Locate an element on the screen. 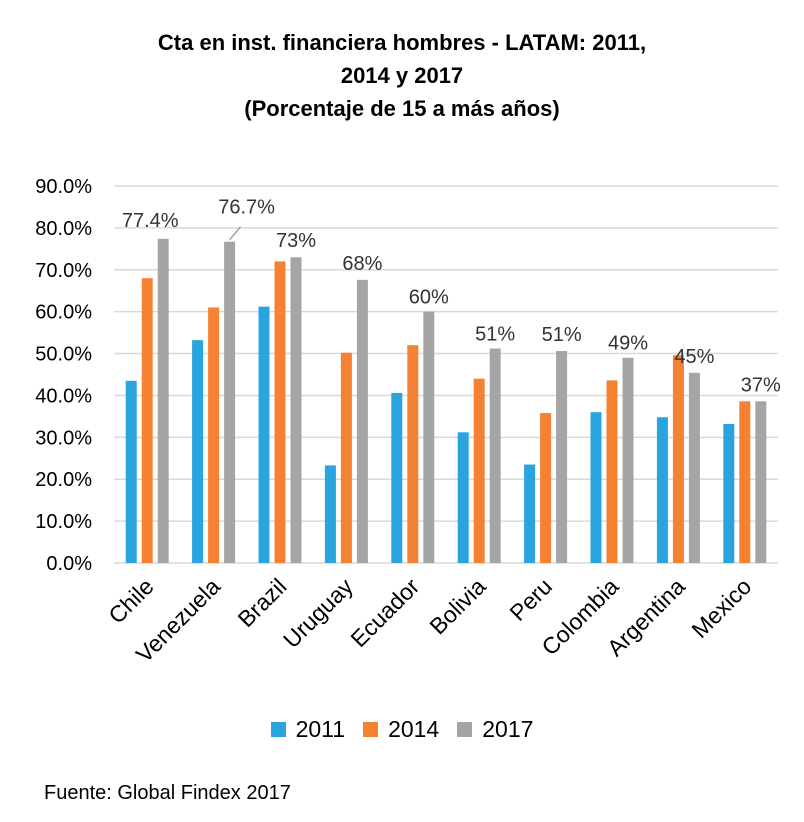 Image resolution: width=804 pixels, height=822 pixels. x-tick-label: Bolivia is located at coordinates (457, 606).